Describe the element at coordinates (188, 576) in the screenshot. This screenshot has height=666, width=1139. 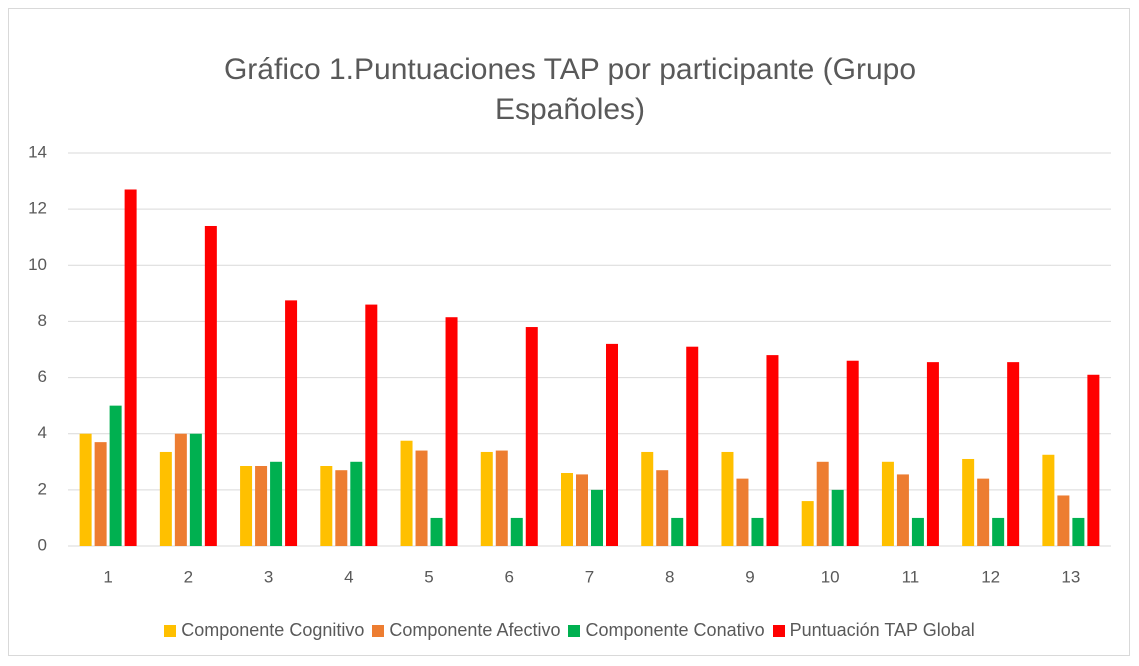
I see `x-tick-label: 2` at that location.